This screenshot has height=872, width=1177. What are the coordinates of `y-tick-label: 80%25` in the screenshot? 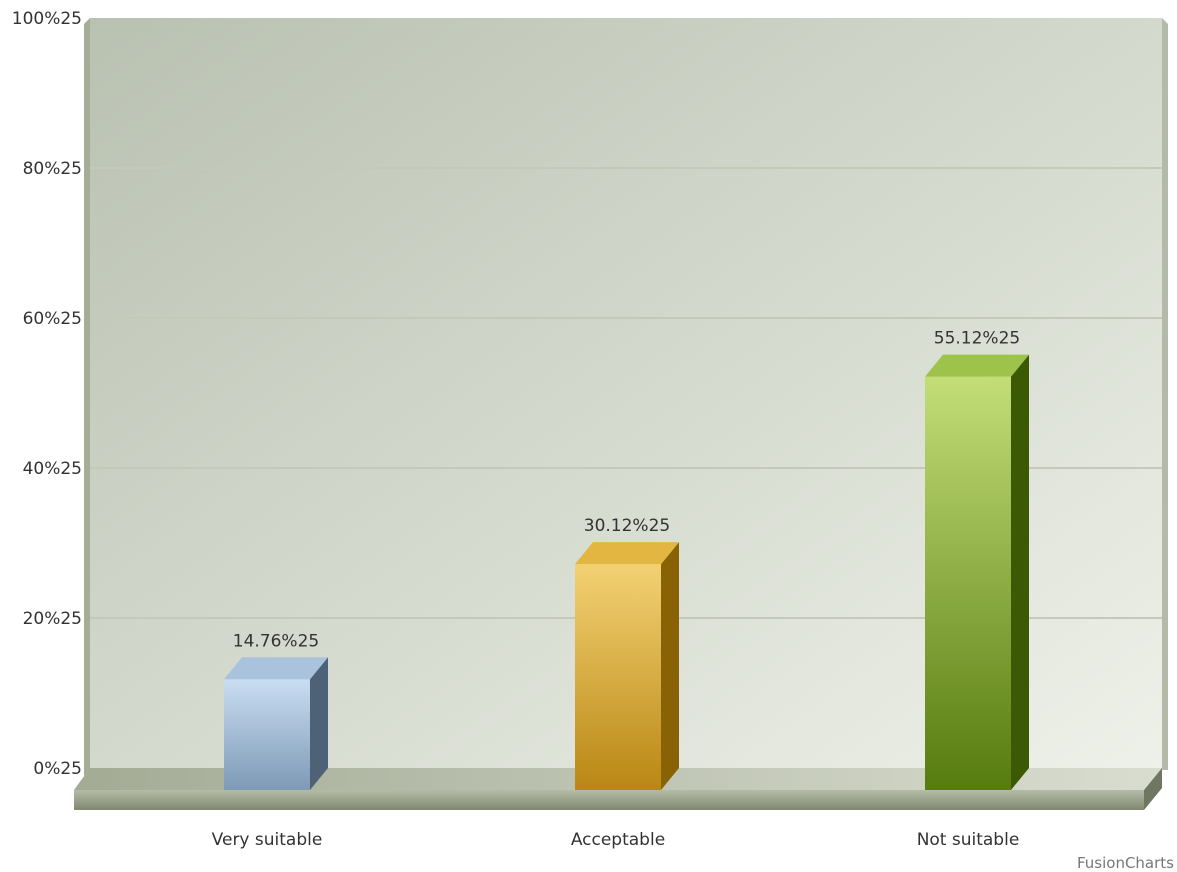 It's located at (52, 169).